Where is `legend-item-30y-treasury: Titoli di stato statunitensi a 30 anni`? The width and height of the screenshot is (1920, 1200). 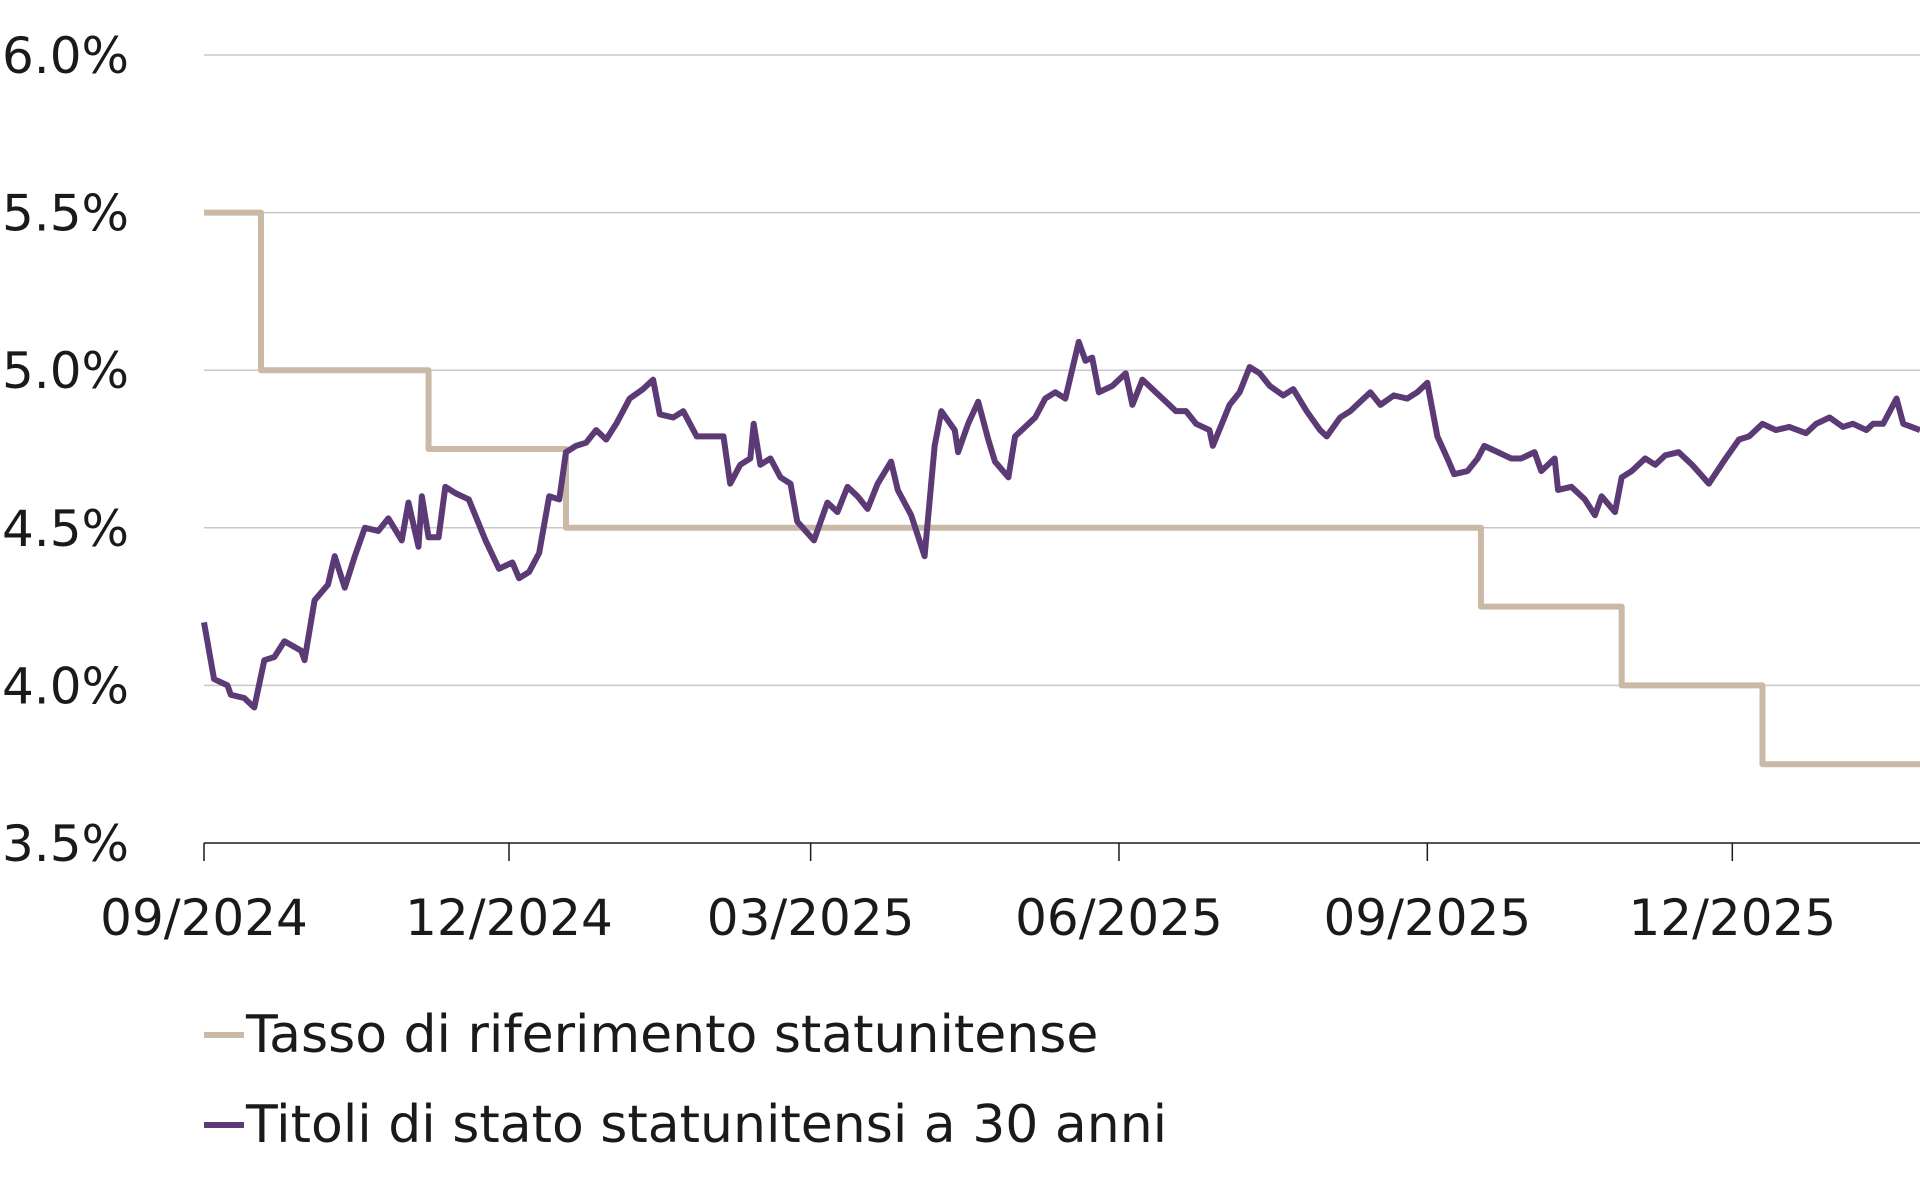 legend-item-30y-treasury: Titoli di stato statunitensi a 30 anni is located at coordinates (685, 1125).